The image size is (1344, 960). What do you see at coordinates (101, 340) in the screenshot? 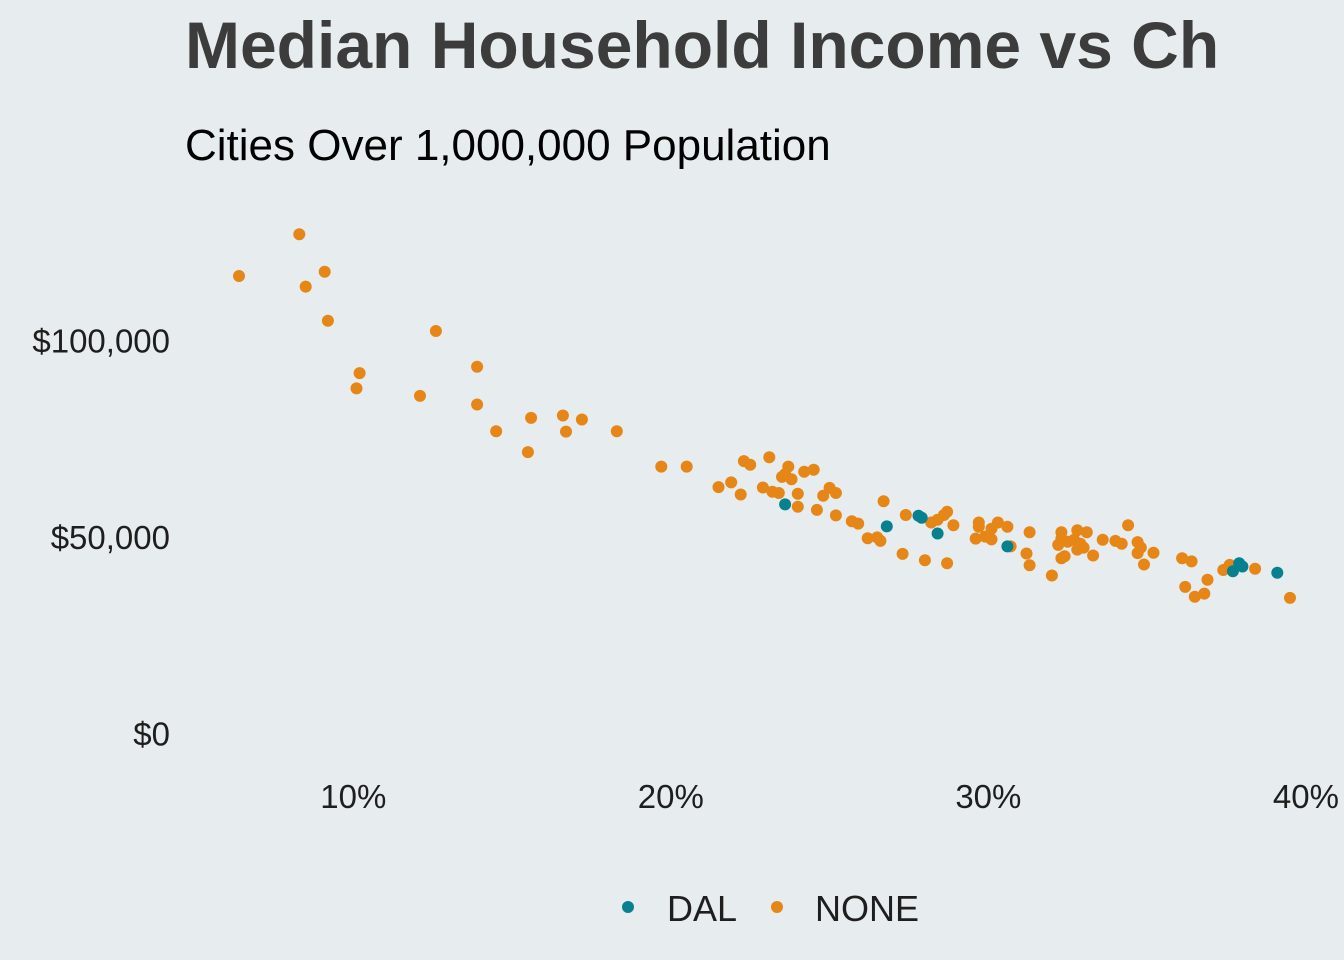
I see `y-tick-label: $100,000` at bounding box center [101, 340].